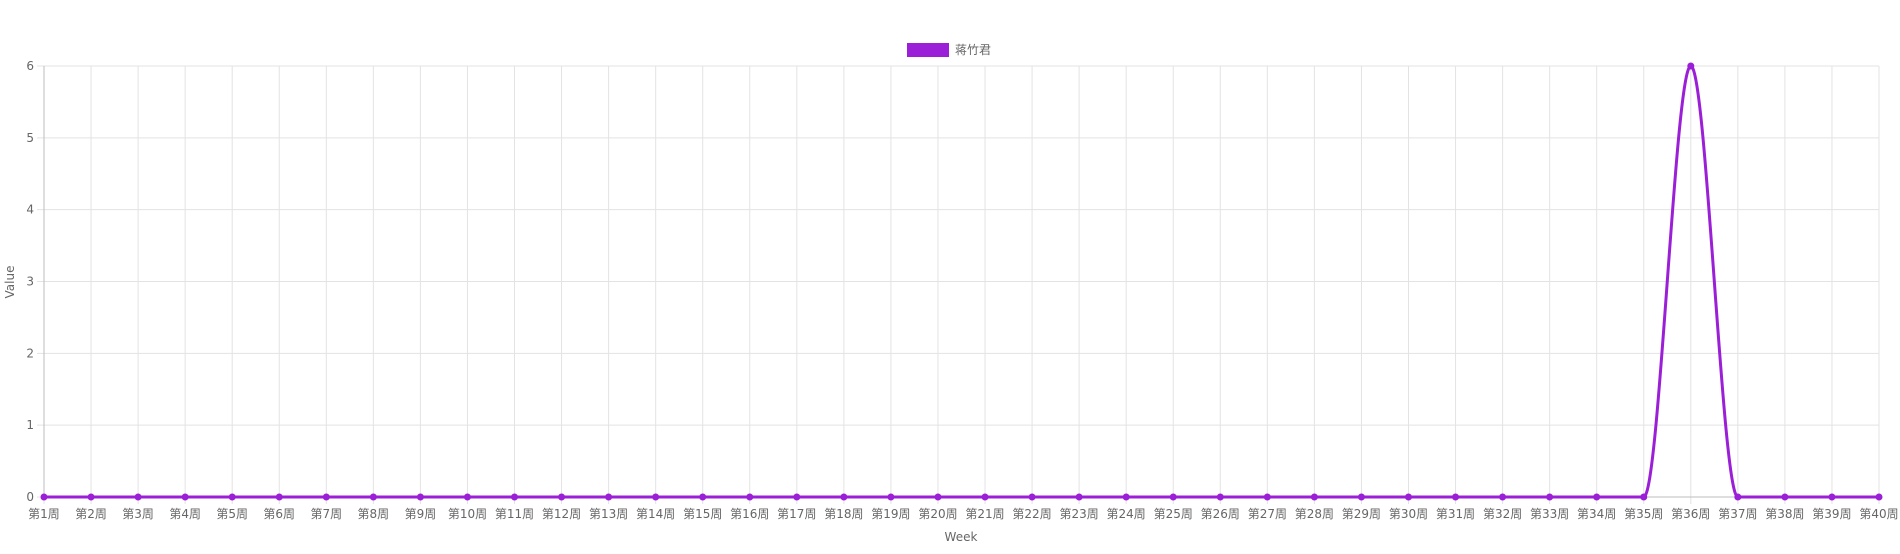 This screenshot has height=554, width=1900. Describe the element at coordinates (1502, 514) in the screenshot. I see `x-tick-label: 第32周` at that location.